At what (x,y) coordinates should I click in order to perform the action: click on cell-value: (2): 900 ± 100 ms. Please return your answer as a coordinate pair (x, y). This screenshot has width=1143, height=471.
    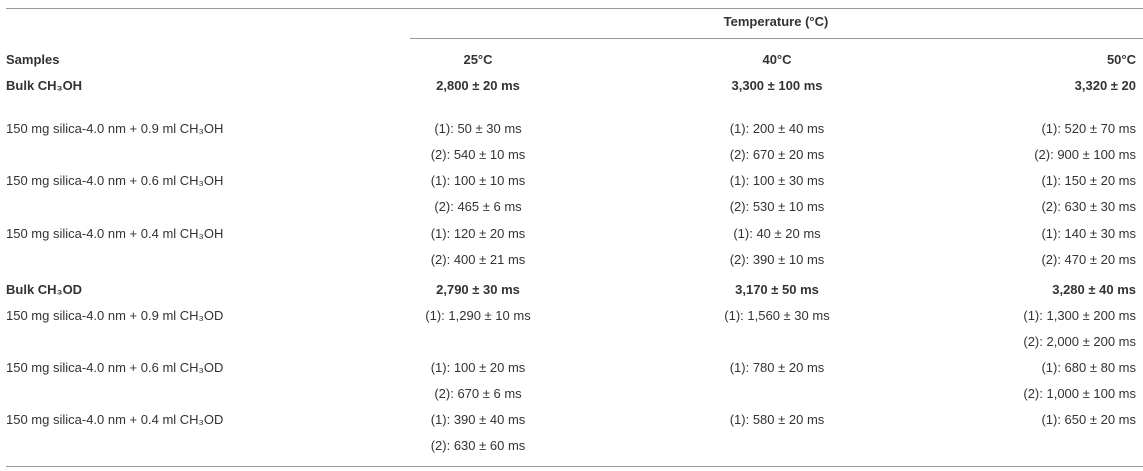
    Looking at the image, I should click on (1085, 154).